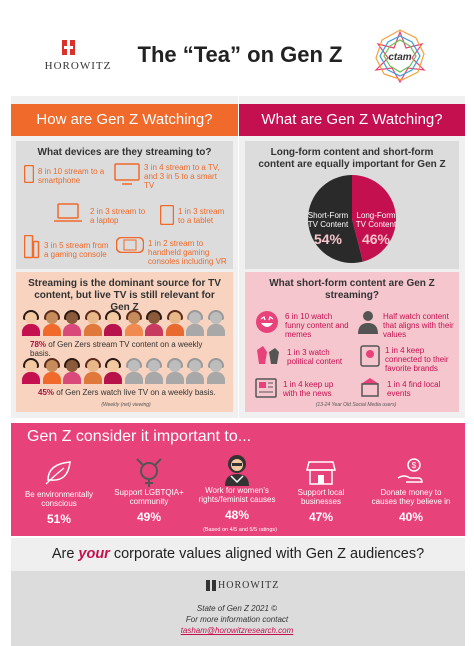 This screenshot has width=474, height=646. Describe the element at coordinates (317, 325) in the screenshot. I see `item-text-funny: 6 in 10 watch funny content and memes` at that location.